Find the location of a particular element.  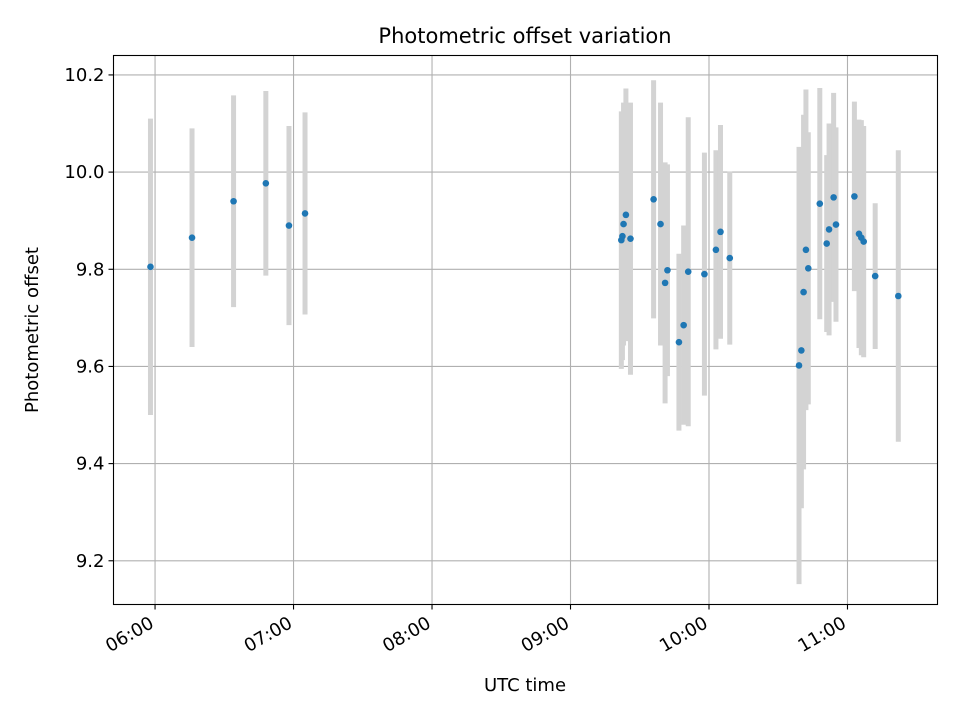

x-tick-label: 10:00 is located at coordinates (683, 635).